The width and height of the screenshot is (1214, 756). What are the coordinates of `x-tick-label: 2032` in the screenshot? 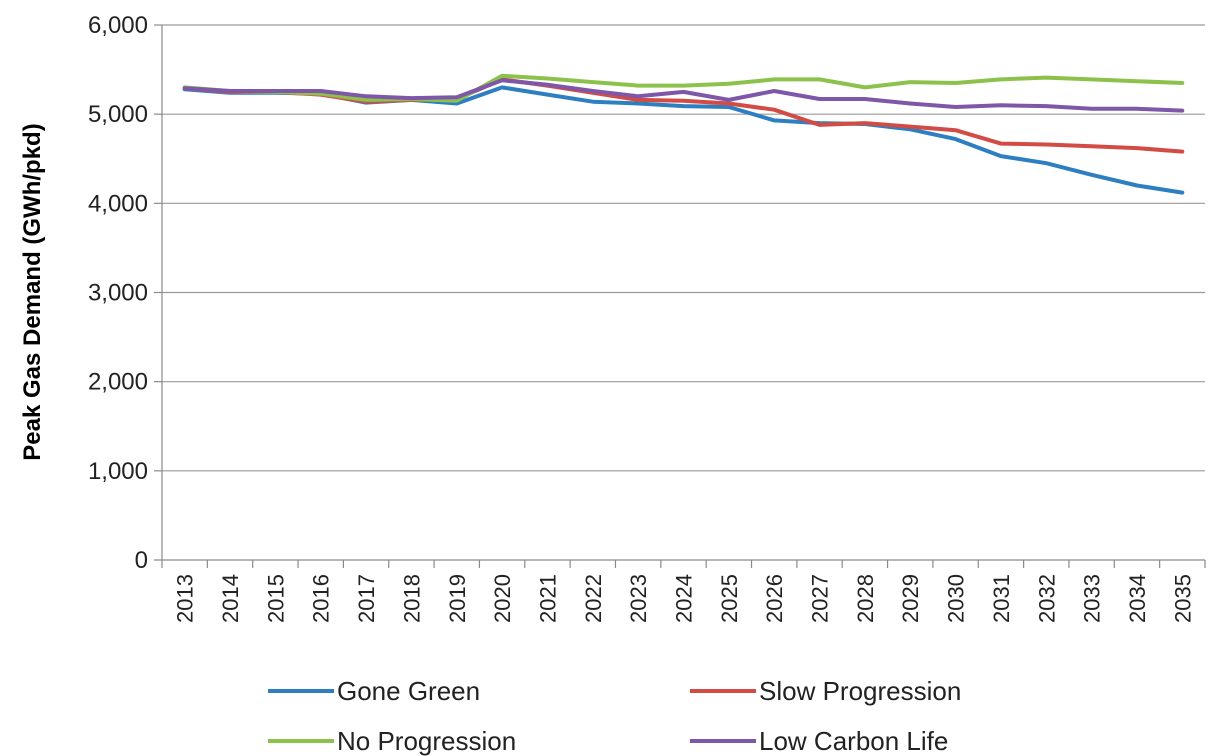 It's located at (1046, 598).